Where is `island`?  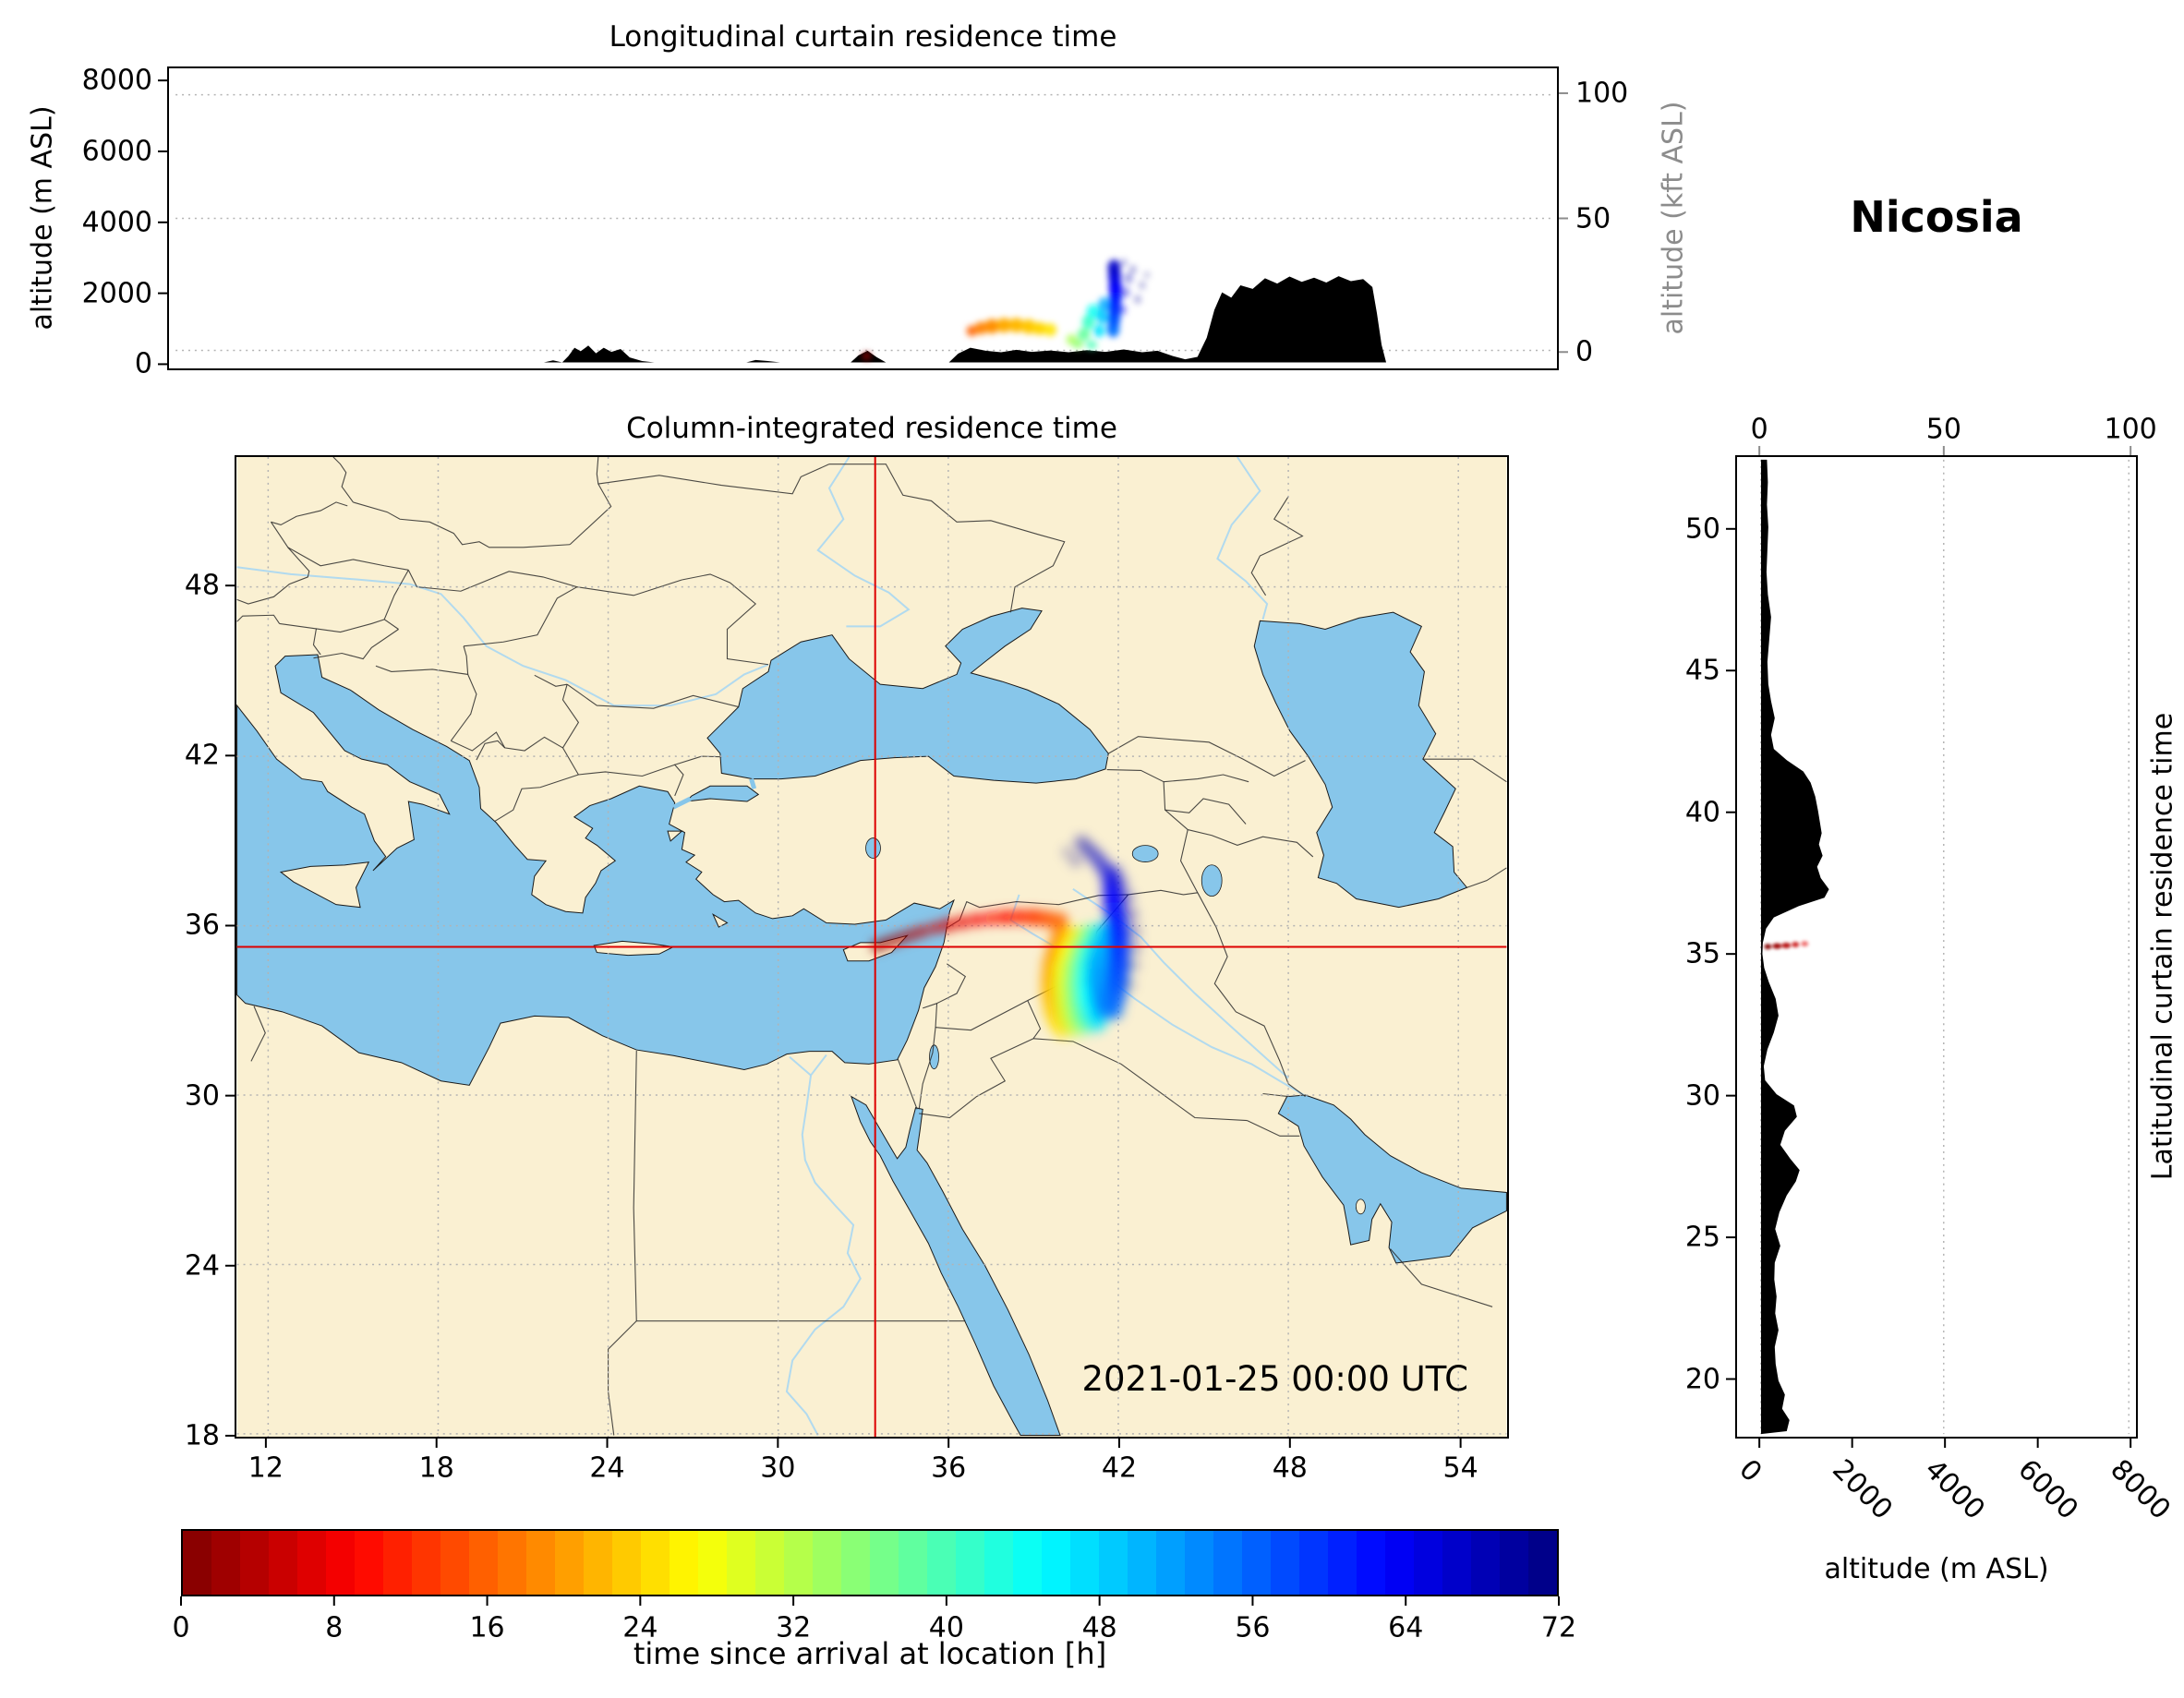 island is located at coordinates (634, 948).